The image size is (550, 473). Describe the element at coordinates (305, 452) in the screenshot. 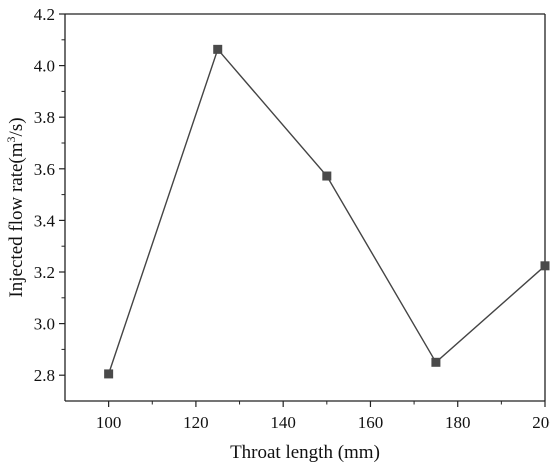

I see `x-axis-title: Throat length (mm)` at that location.